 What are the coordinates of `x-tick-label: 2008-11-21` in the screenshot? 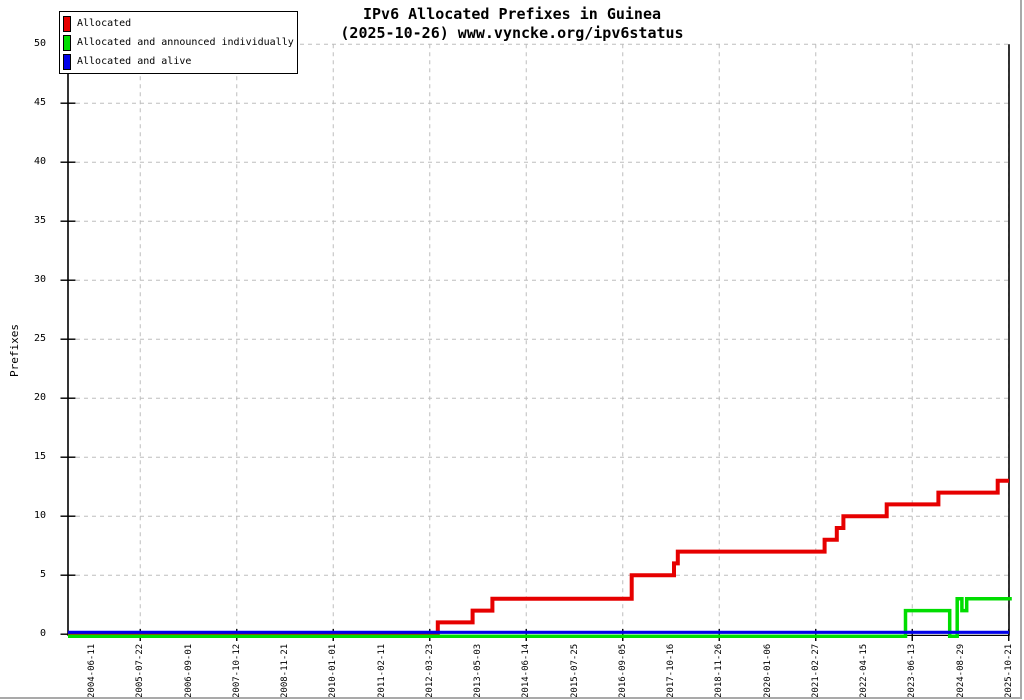 It's located at (285, 670).